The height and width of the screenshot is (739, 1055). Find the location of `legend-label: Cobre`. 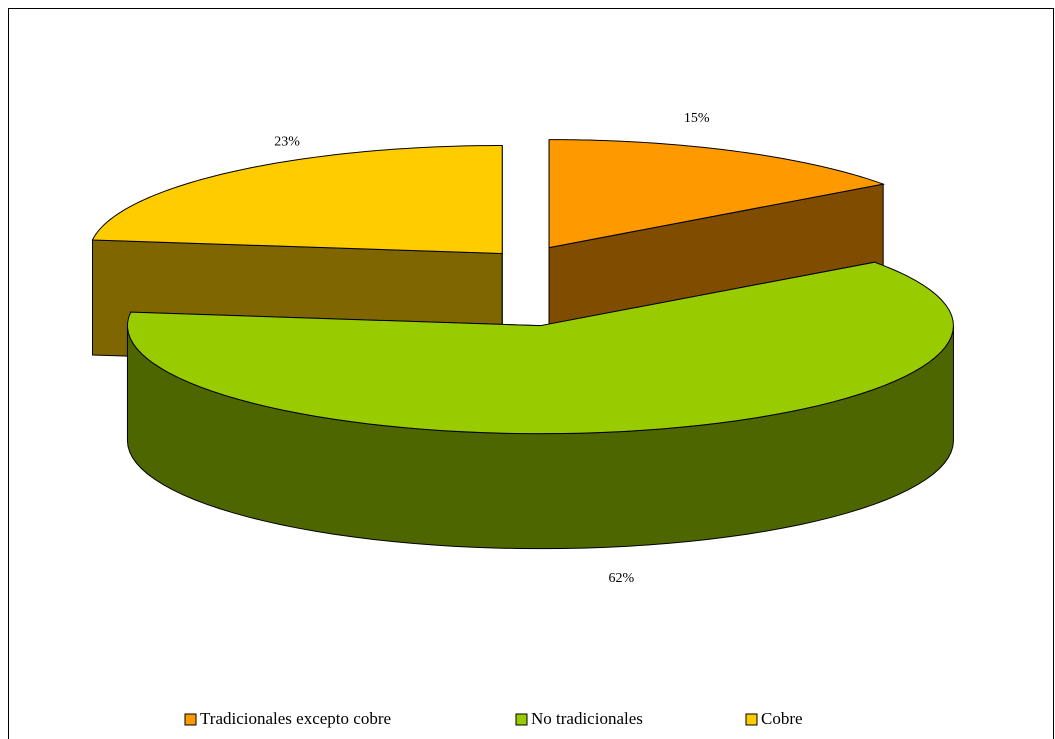

legend-label: Cobre is located at coordinates (782, 718).